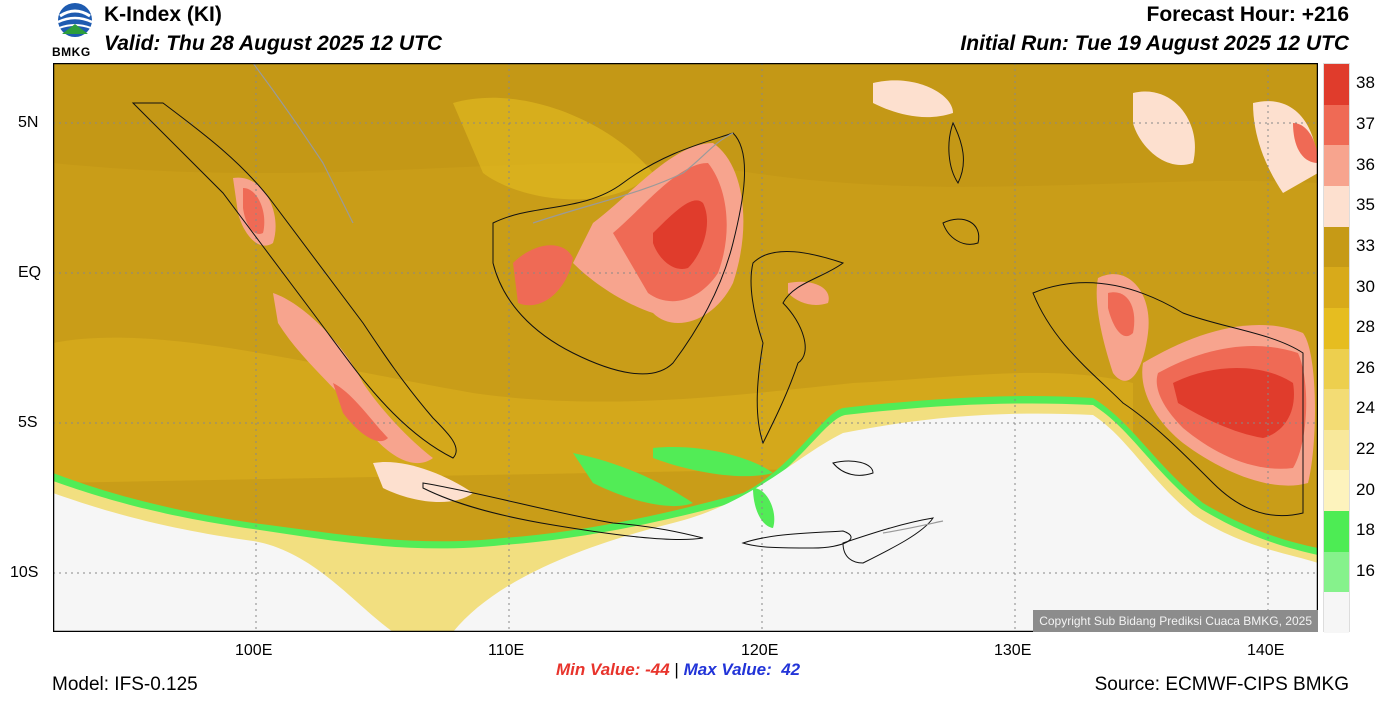 This screenshot has width=1400, height=709. I want to click on colorbar-label: 24, so click(1365, 408).